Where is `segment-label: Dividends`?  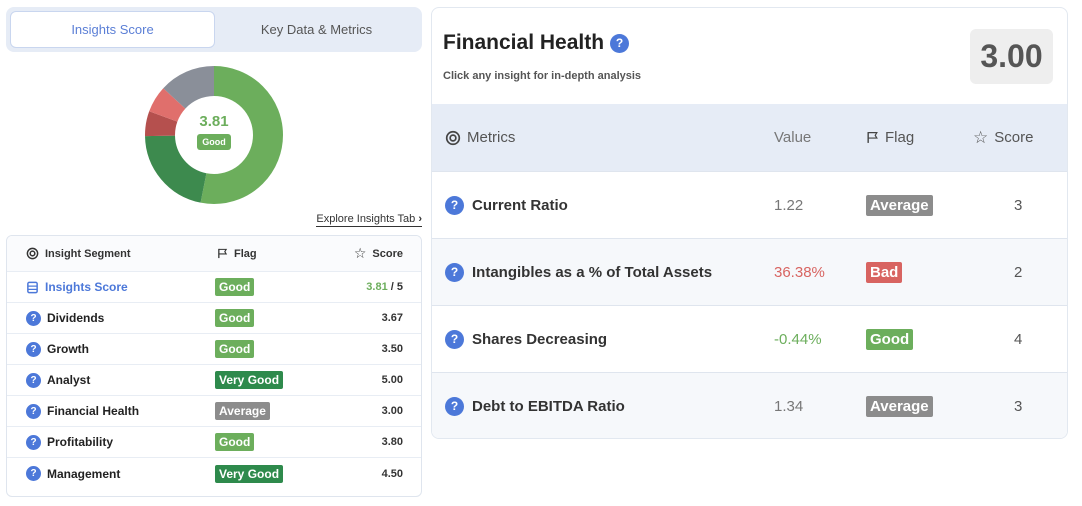 segment-label: Dividends is located at coordinates (76, 318).